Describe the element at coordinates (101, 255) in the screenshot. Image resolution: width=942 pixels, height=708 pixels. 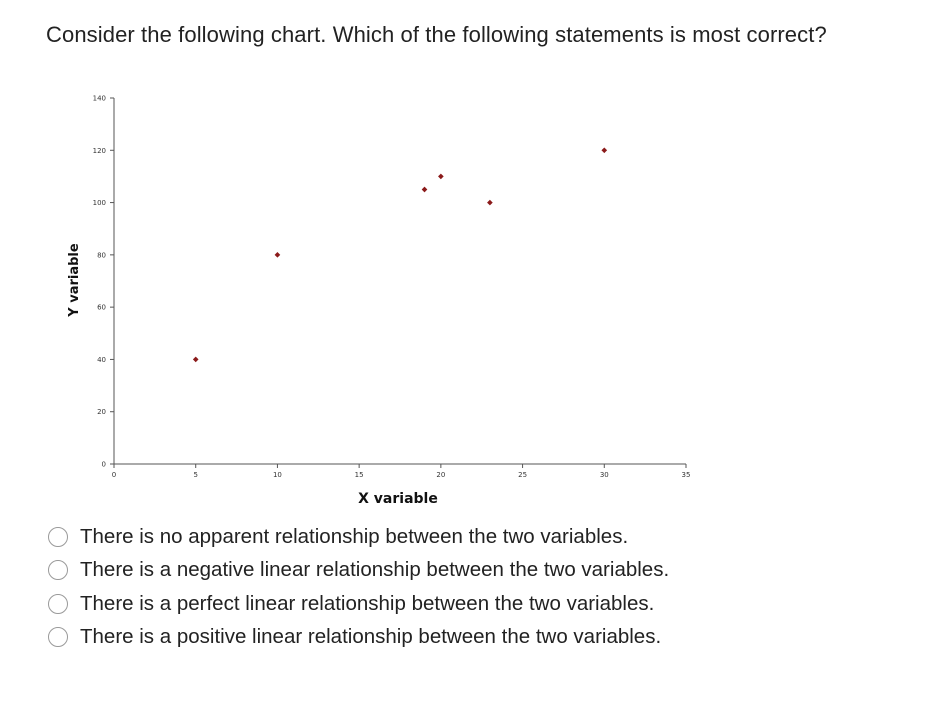
I see `y-tick-label: 80` at that location.